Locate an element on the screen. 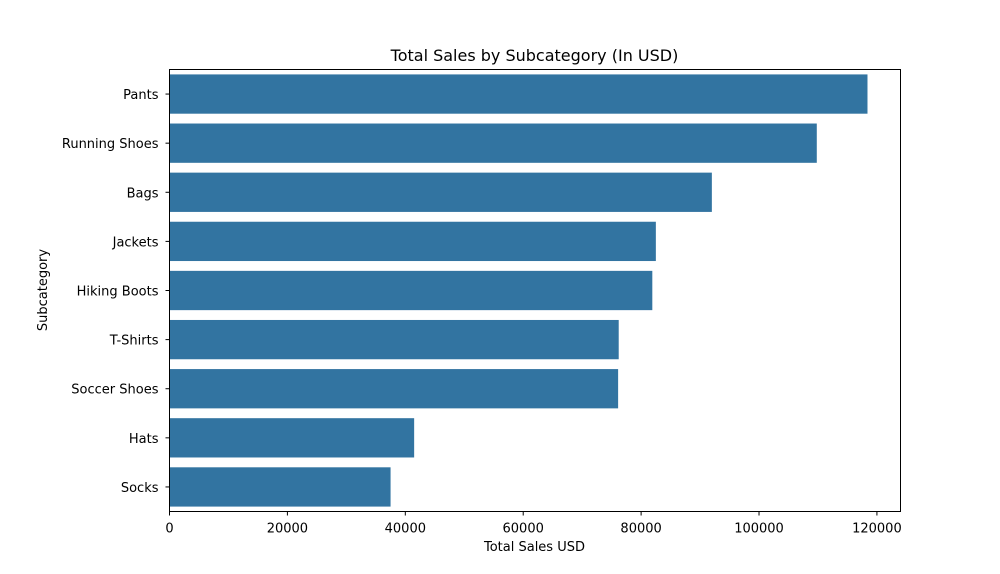 Image resolution: width=1000 pixels, height=574 pixels. y-tick-label: Hiking Boots is located at coordinates (118, 292).